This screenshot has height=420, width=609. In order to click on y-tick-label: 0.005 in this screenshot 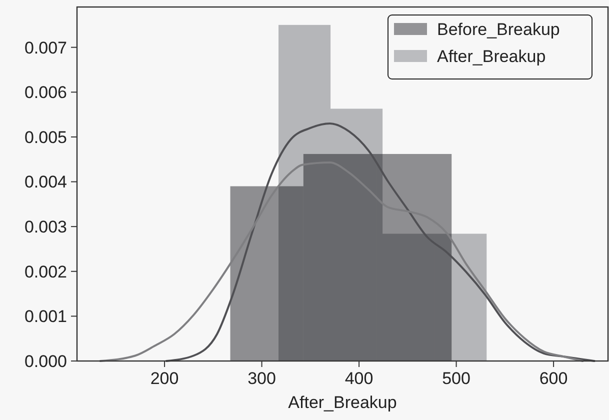, I will do `click(45, 137)`.